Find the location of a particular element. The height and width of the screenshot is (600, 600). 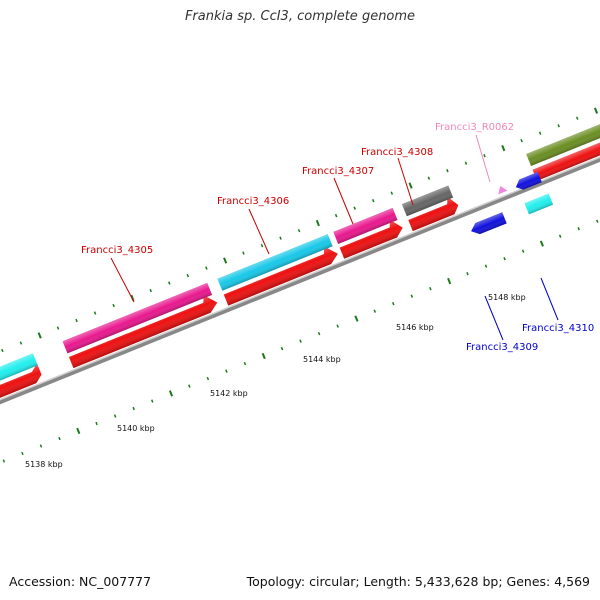

scale-label: 5144 kbp is located at coordinates (322, 359).